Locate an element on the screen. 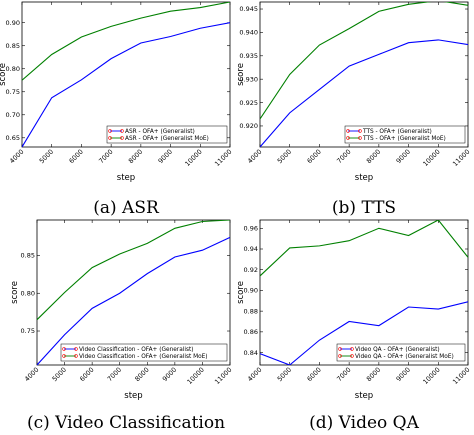  y-tick-label: 0.86 is located at coordinates (251, 332).